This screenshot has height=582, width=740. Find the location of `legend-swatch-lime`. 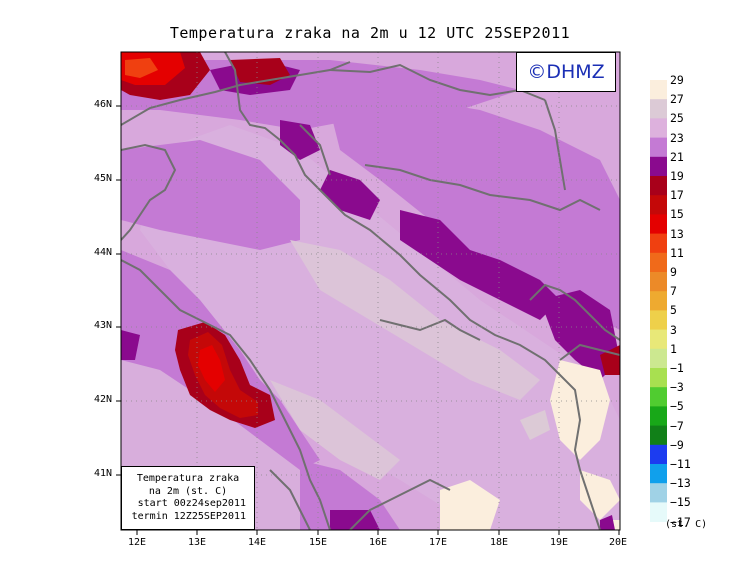

legend-swatch-lime is located at coordinates (658, 378).